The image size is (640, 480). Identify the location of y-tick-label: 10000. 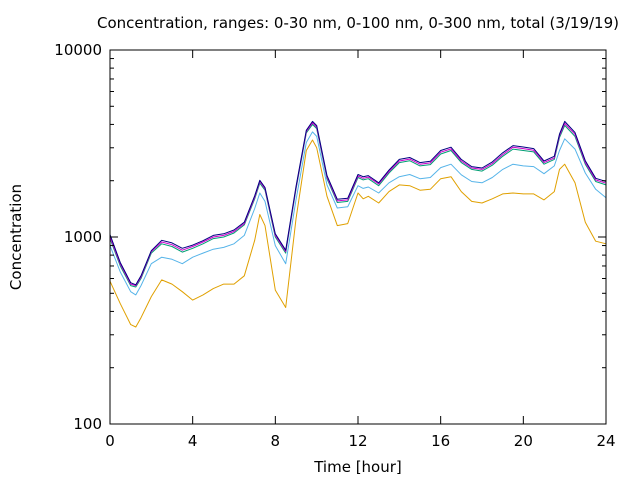
(78, 50).